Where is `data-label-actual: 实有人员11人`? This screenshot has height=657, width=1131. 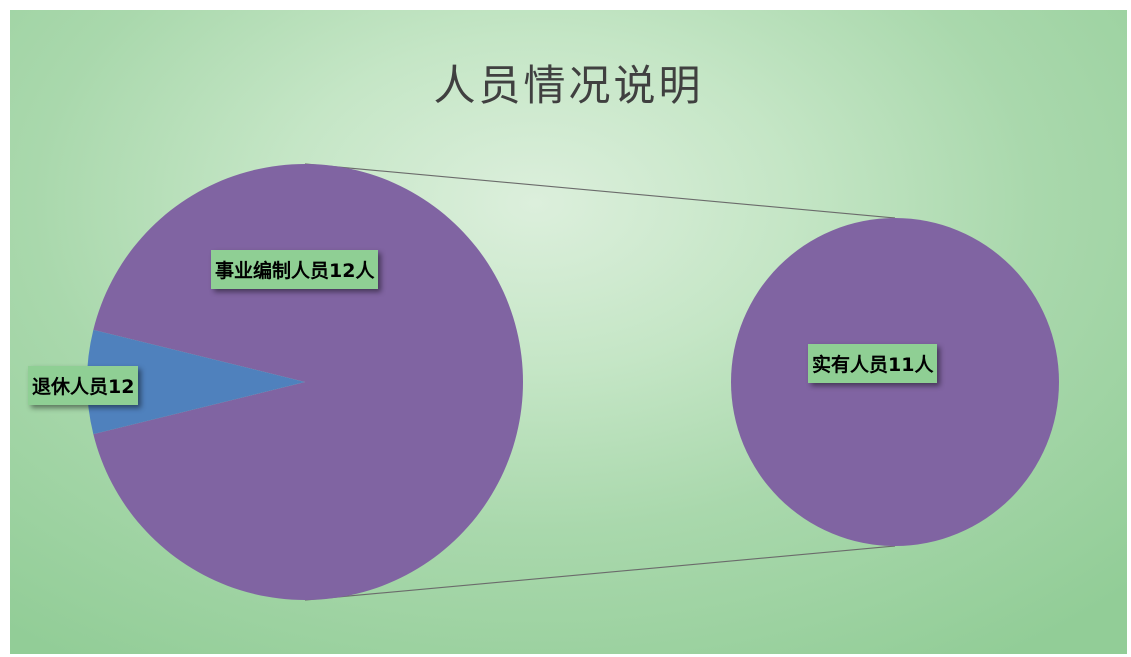 data-label-actual: 实有人员11人 is located at coordinates (873, 363).